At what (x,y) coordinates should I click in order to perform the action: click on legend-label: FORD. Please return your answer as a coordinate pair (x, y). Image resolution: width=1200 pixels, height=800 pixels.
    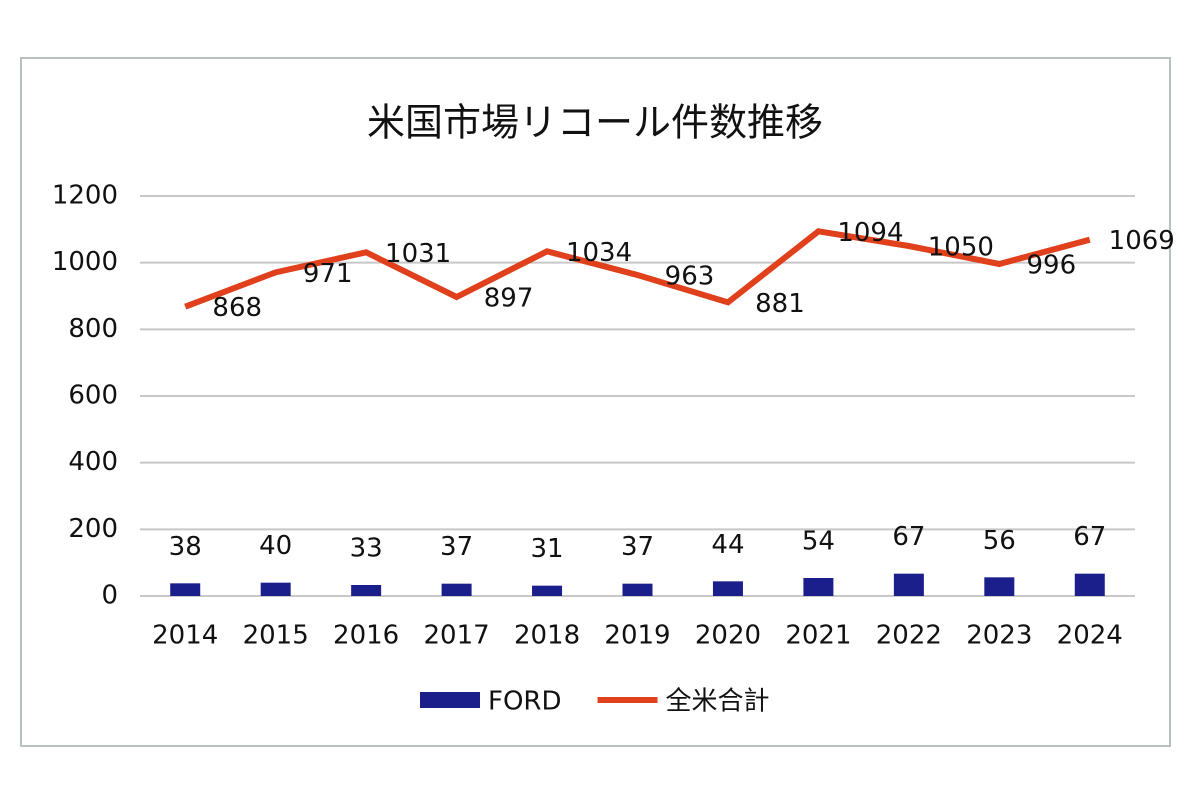
    Looking at the image, I should click on (525, 702).